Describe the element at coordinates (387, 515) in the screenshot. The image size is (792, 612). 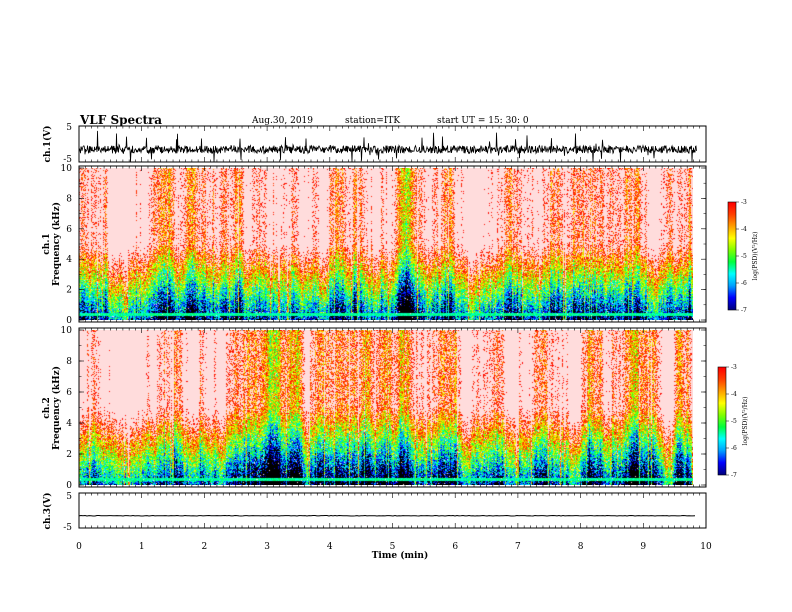
I see `ch3-waveform-line` at that location.